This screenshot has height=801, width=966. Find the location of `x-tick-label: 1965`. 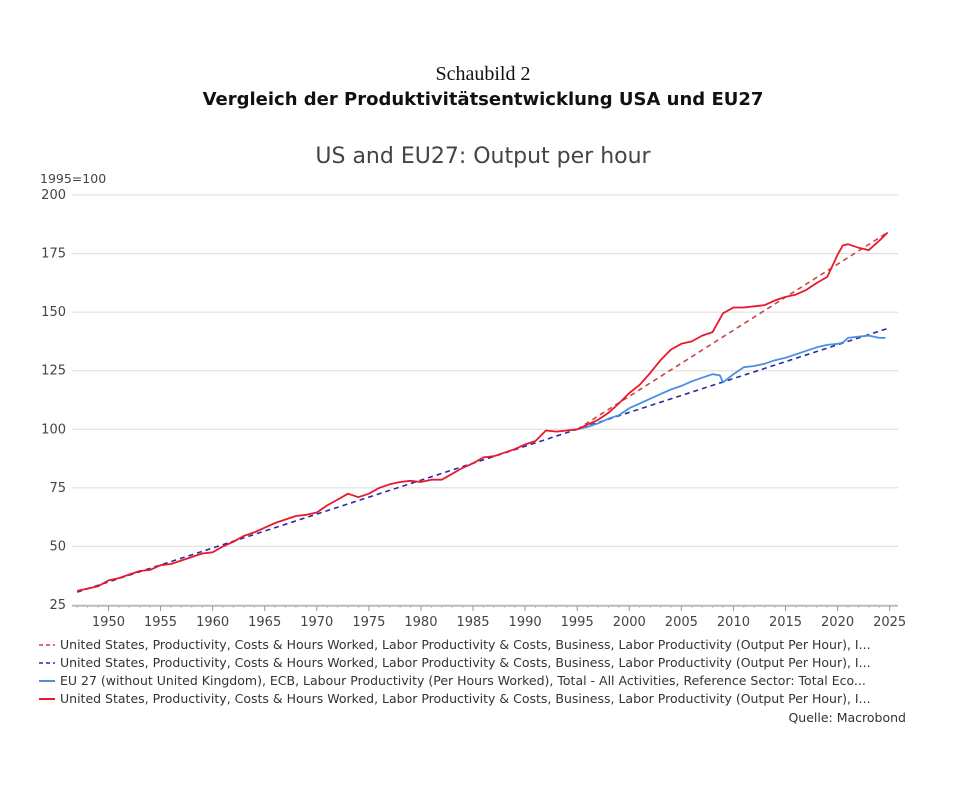

x-tick-label: 1965 is located at coordinates (264, 622).